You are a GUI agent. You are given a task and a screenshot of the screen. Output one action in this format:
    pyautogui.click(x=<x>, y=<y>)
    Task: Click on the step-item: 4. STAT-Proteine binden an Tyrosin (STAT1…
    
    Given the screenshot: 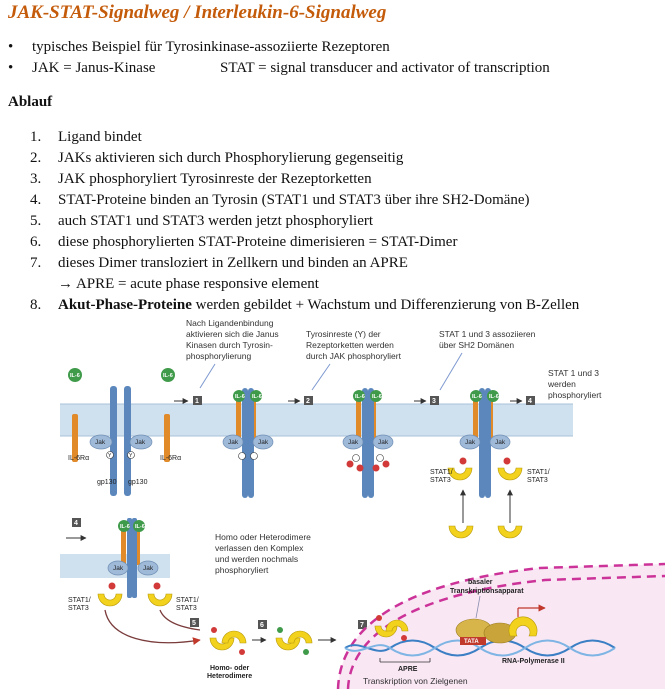 What is the action you would take?
    pyautogui.click(x=304, y=200)
    